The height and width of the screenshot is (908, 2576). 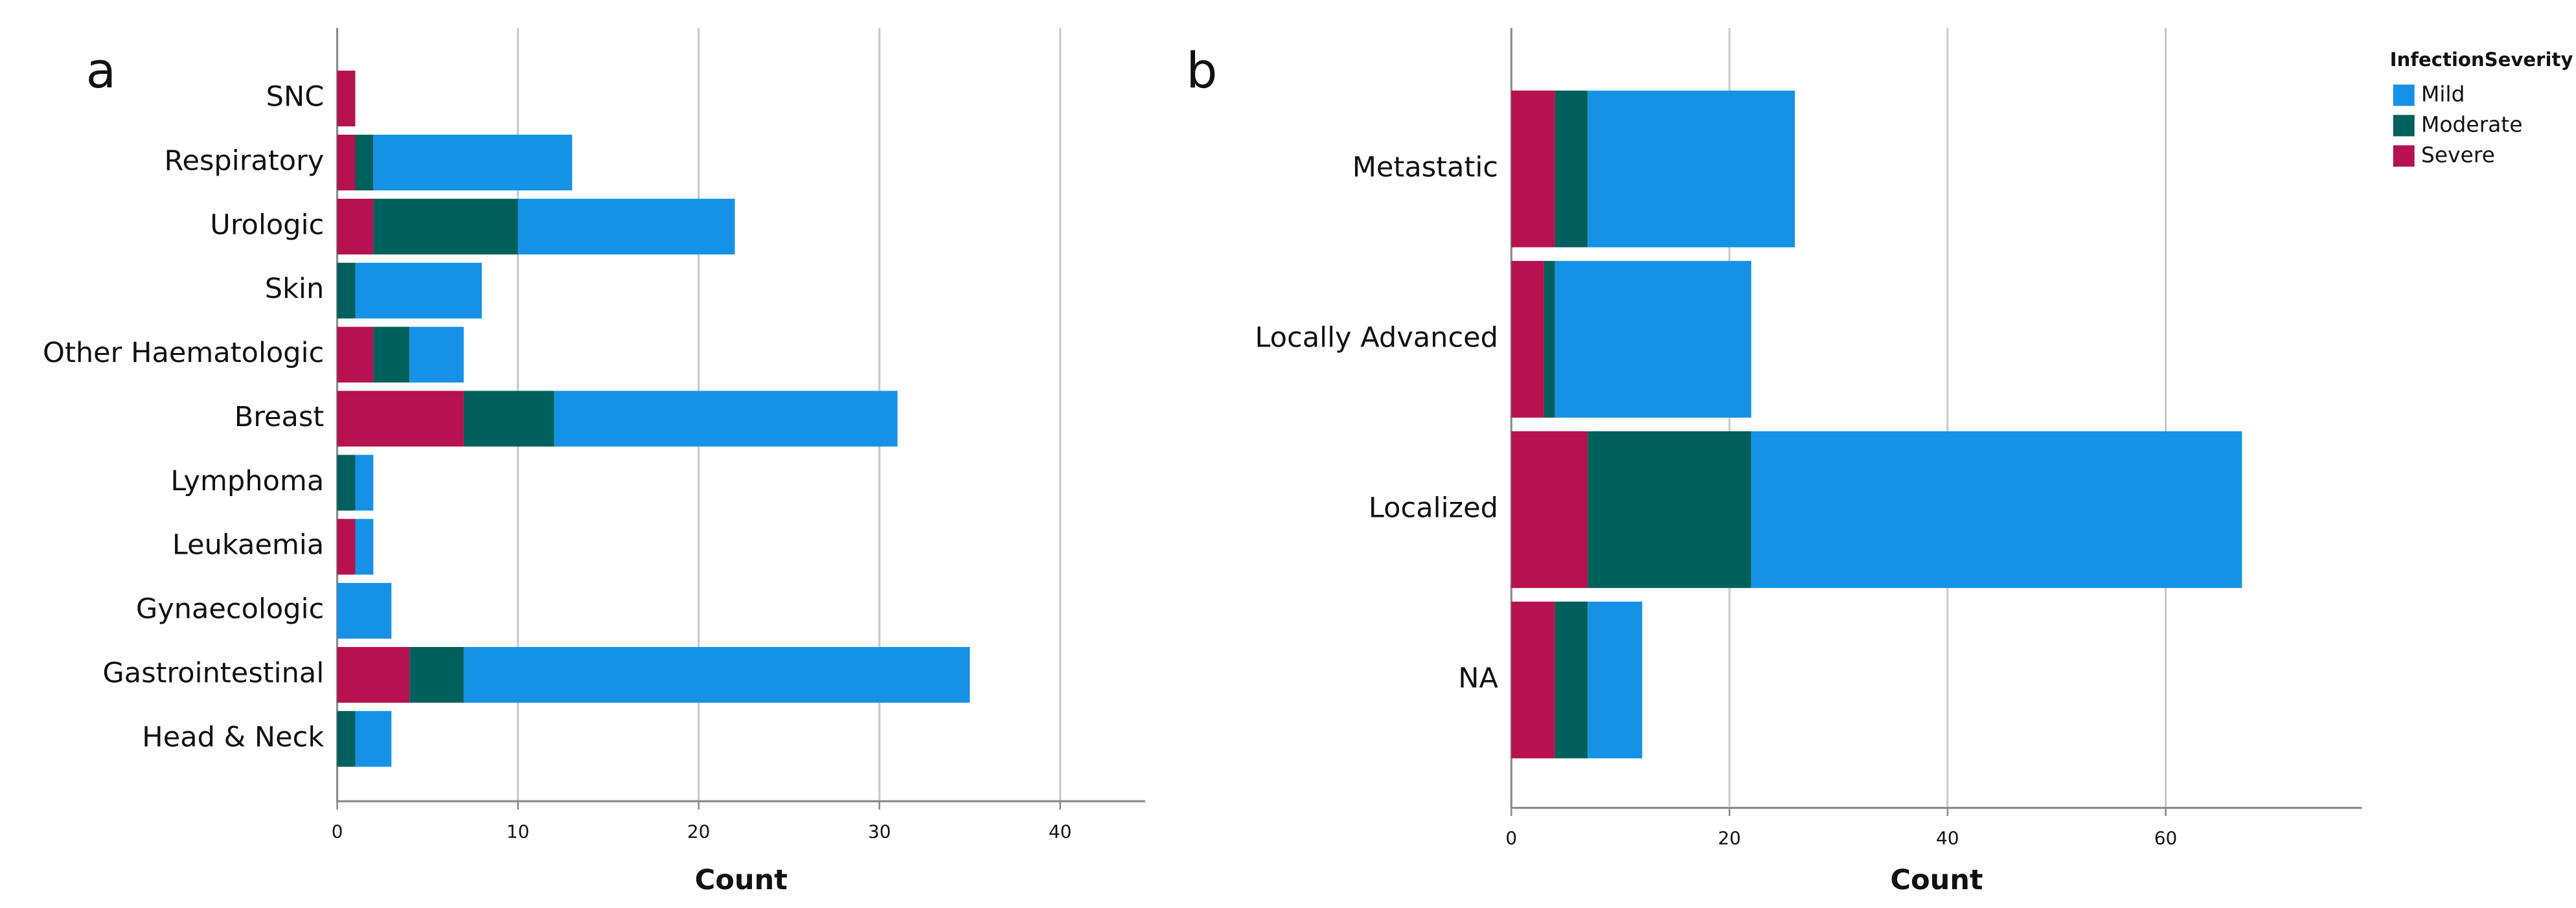 What do you see at coordinates (2458, 154) in the screenshot?
I see `legend-label: Severe` at bounding box center [2458, 154].